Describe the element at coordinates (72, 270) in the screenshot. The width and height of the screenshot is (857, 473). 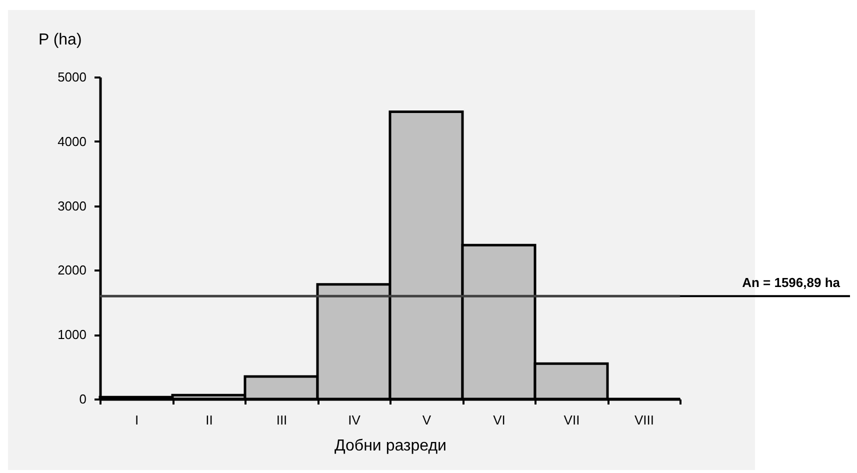
I see `y-tick-label: 2000` at that location.